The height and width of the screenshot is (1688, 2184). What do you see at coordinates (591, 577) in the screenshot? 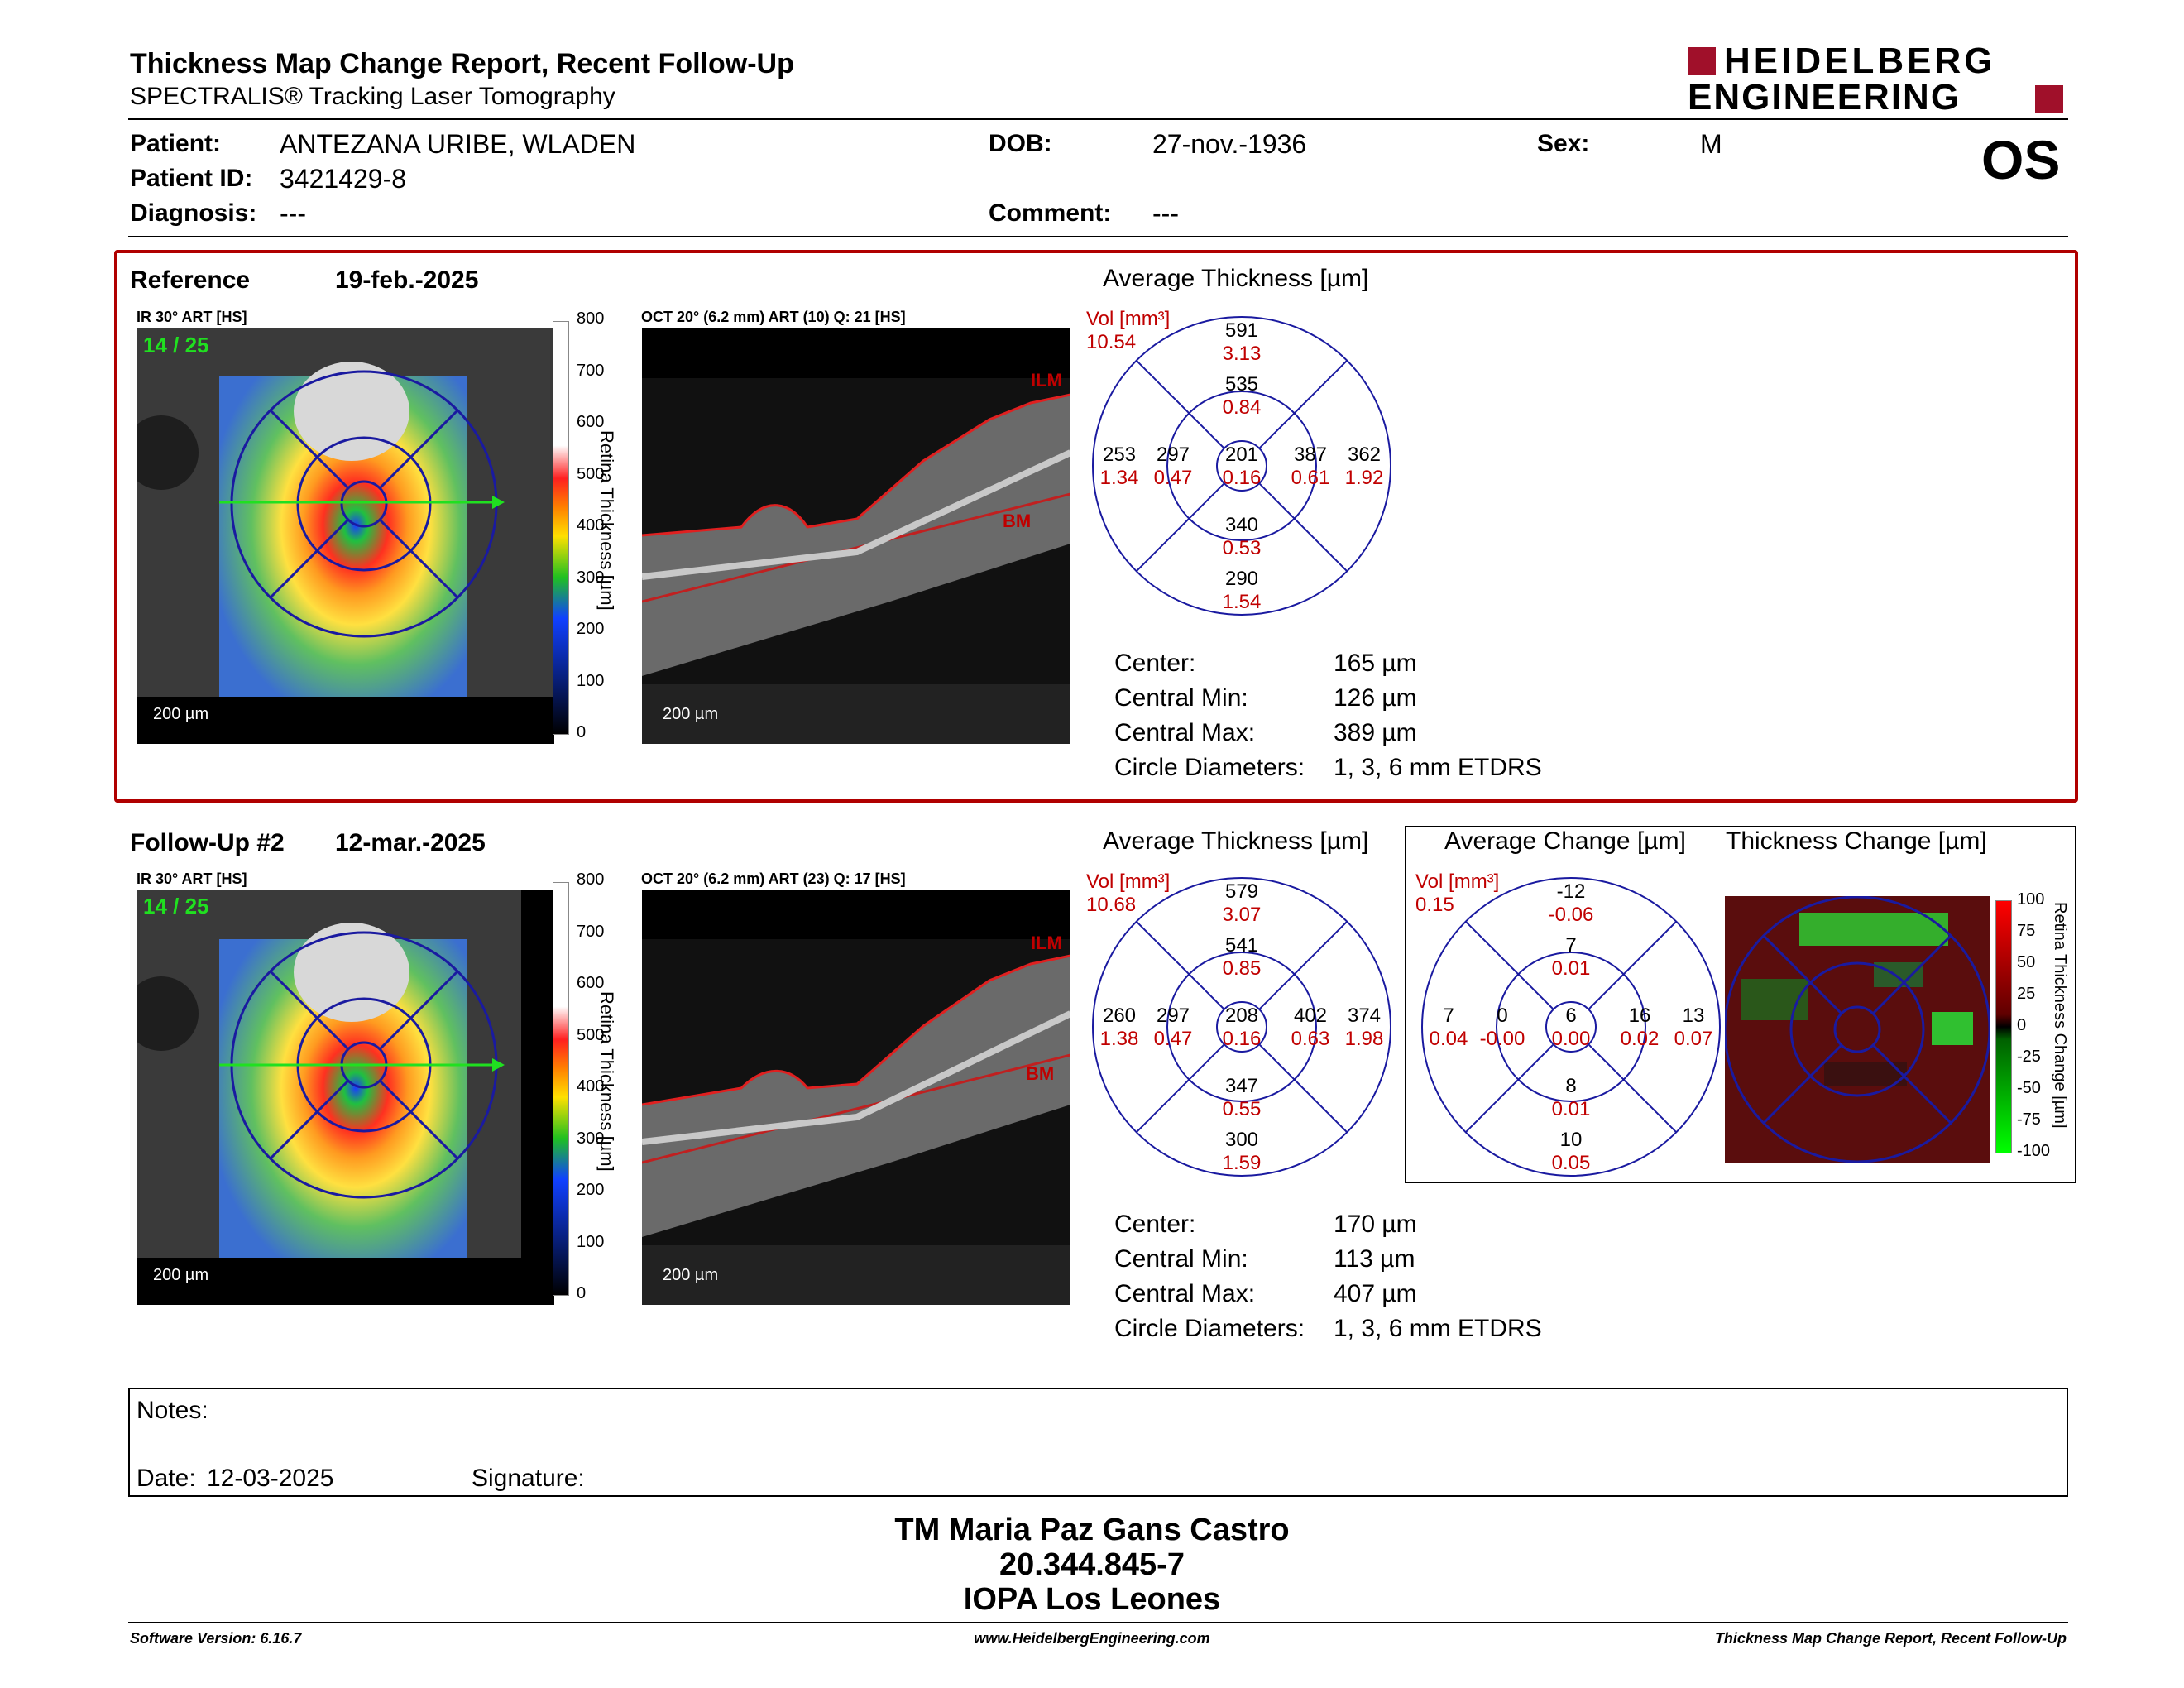
I see `ref-colorbar-tick: 300` at bounding box center [591, 577].